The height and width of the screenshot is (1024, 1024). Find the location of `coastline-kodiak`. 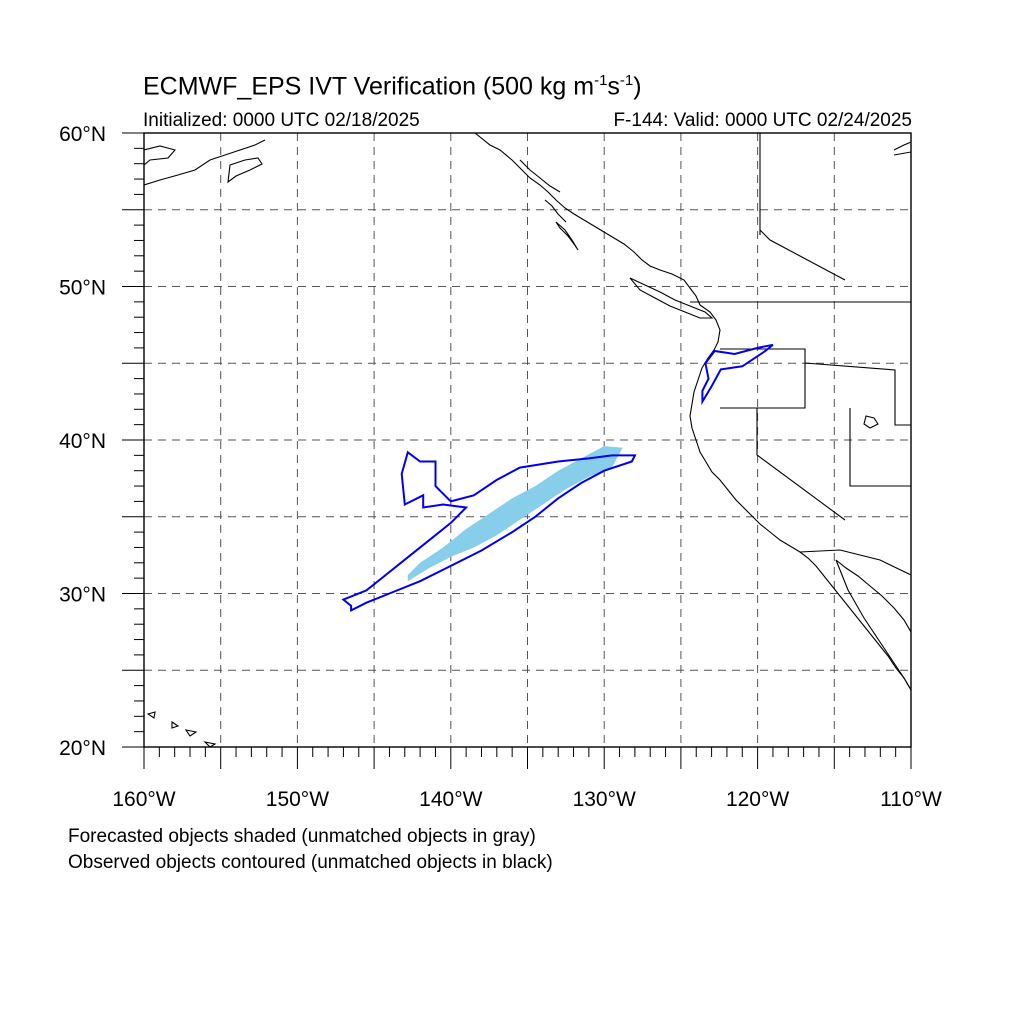

coastline-kodiak is located at coordinates (245, 170).